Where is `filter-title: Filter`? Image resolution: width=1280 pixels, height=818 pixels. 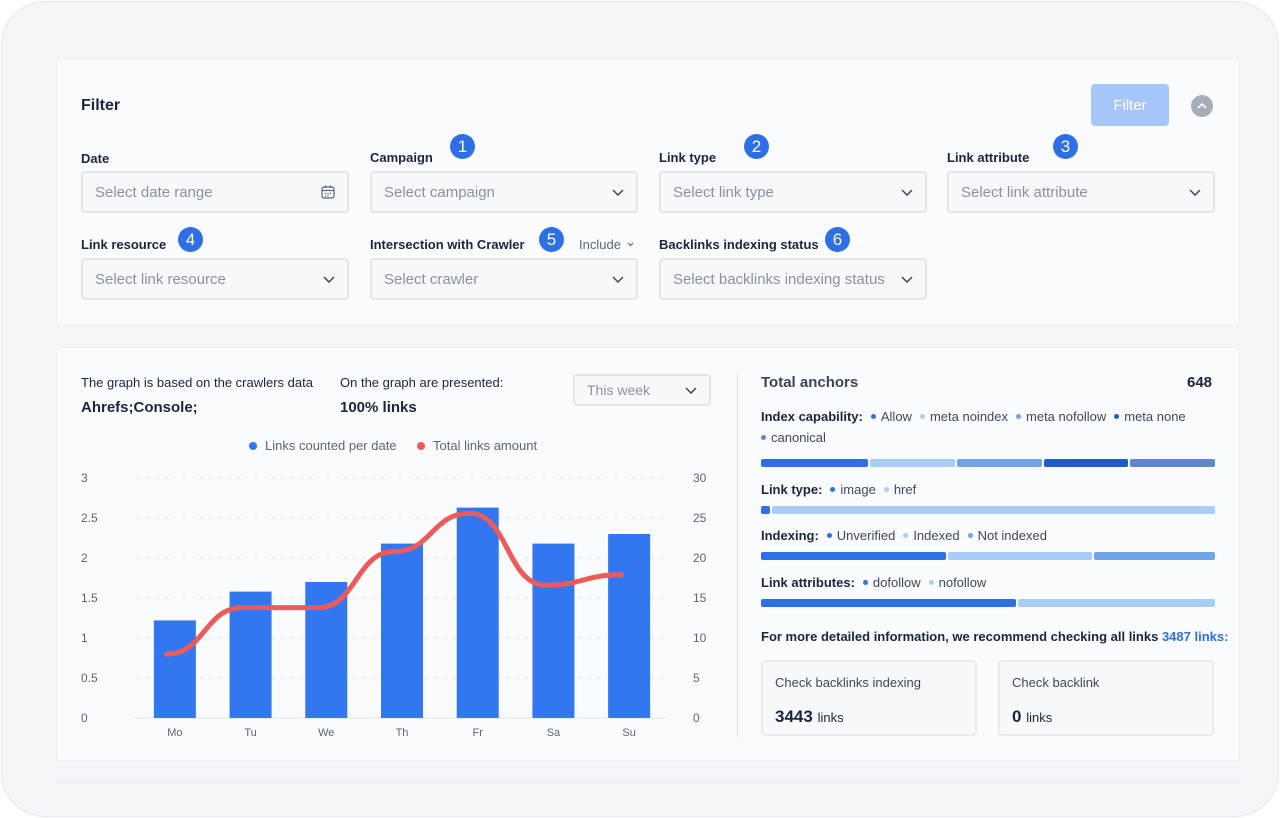
filter-title: Filter is located at coordinates (101, 105).